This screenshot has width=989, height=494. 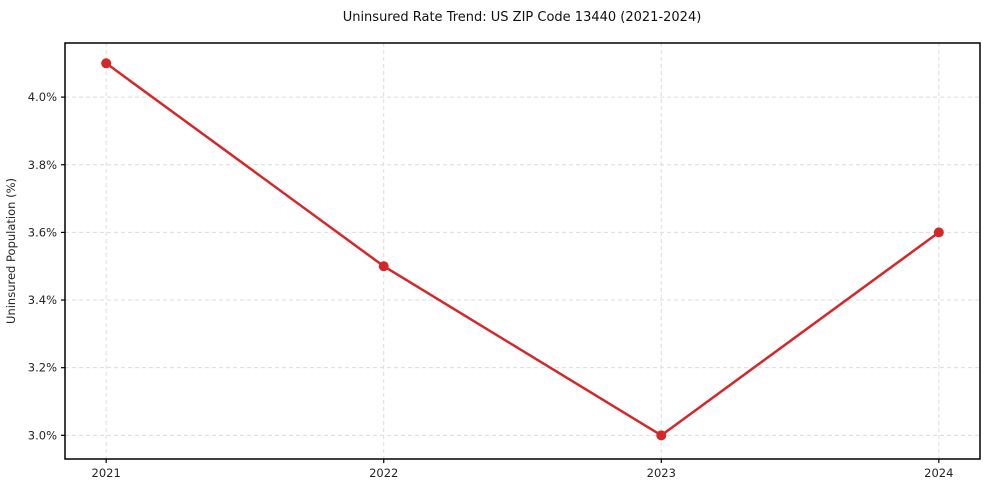 What do you see at coordinates (42, 232) in the screenshot?
I see `y-tick-label: 3.6%` at bounding box center [42, 232].